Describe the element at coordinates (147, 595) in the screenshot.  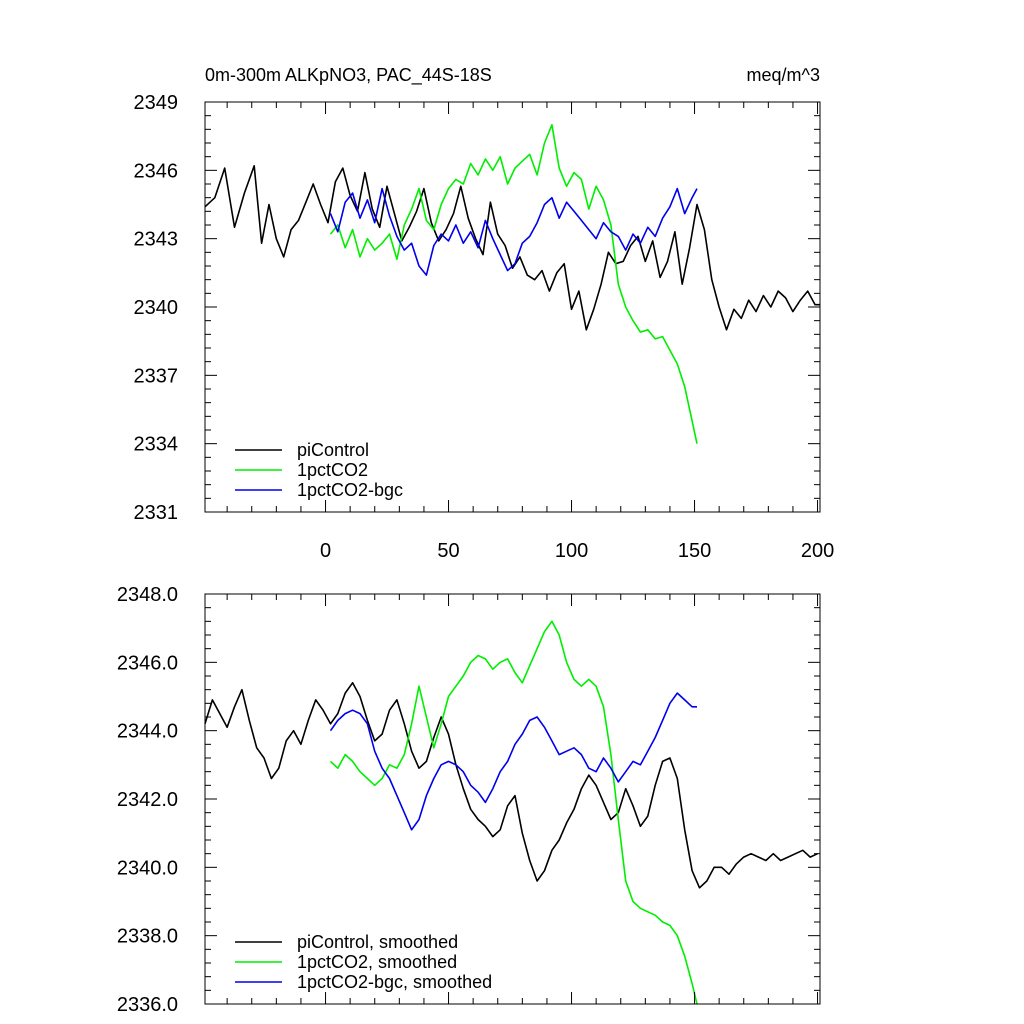
I see `y-tick-label: 2348.0` at that location.